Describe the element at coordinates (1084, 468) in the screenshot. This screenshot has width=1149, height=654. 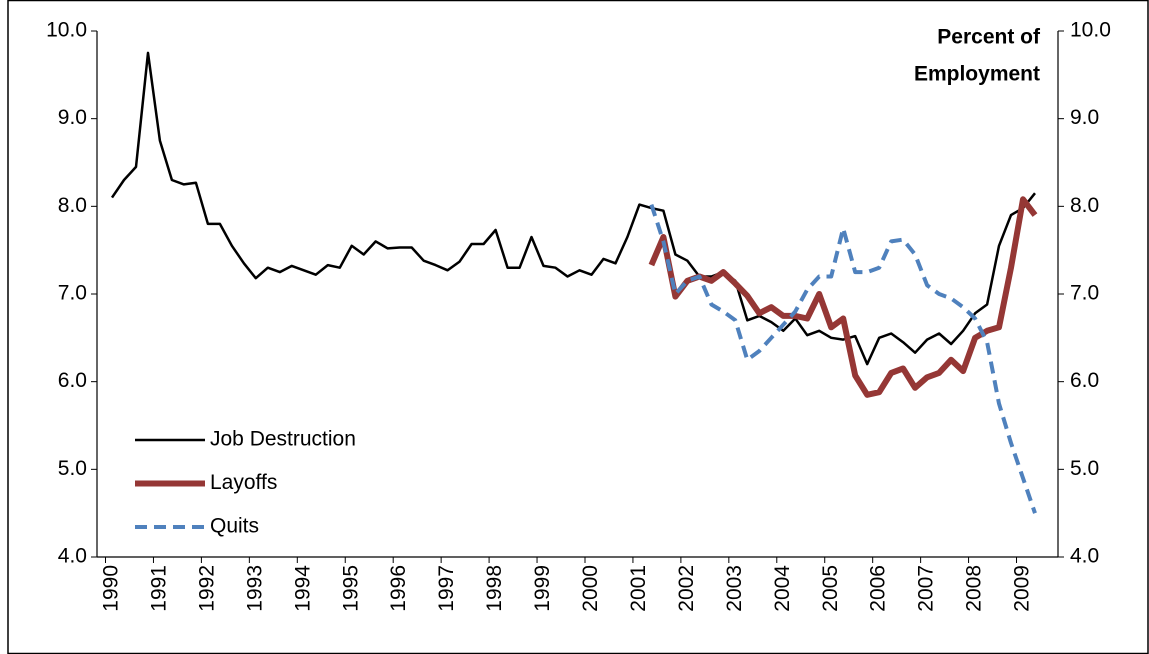
I see `y2-tick-label: 5.0` at that location.